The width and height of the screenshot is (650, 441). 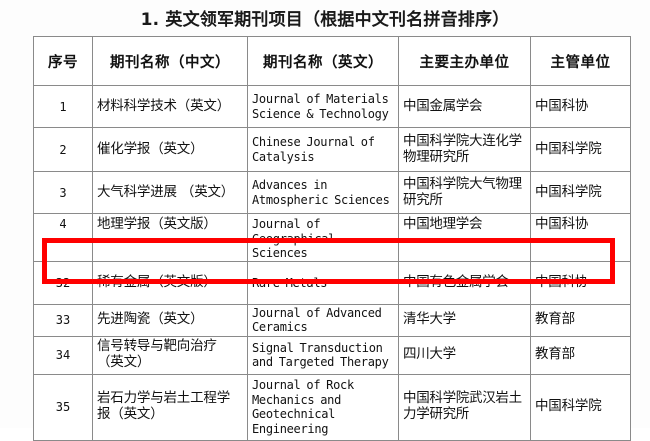 I want to click on cell-org: 中国科学院大气物理研究所, so click(x=464, y=192).